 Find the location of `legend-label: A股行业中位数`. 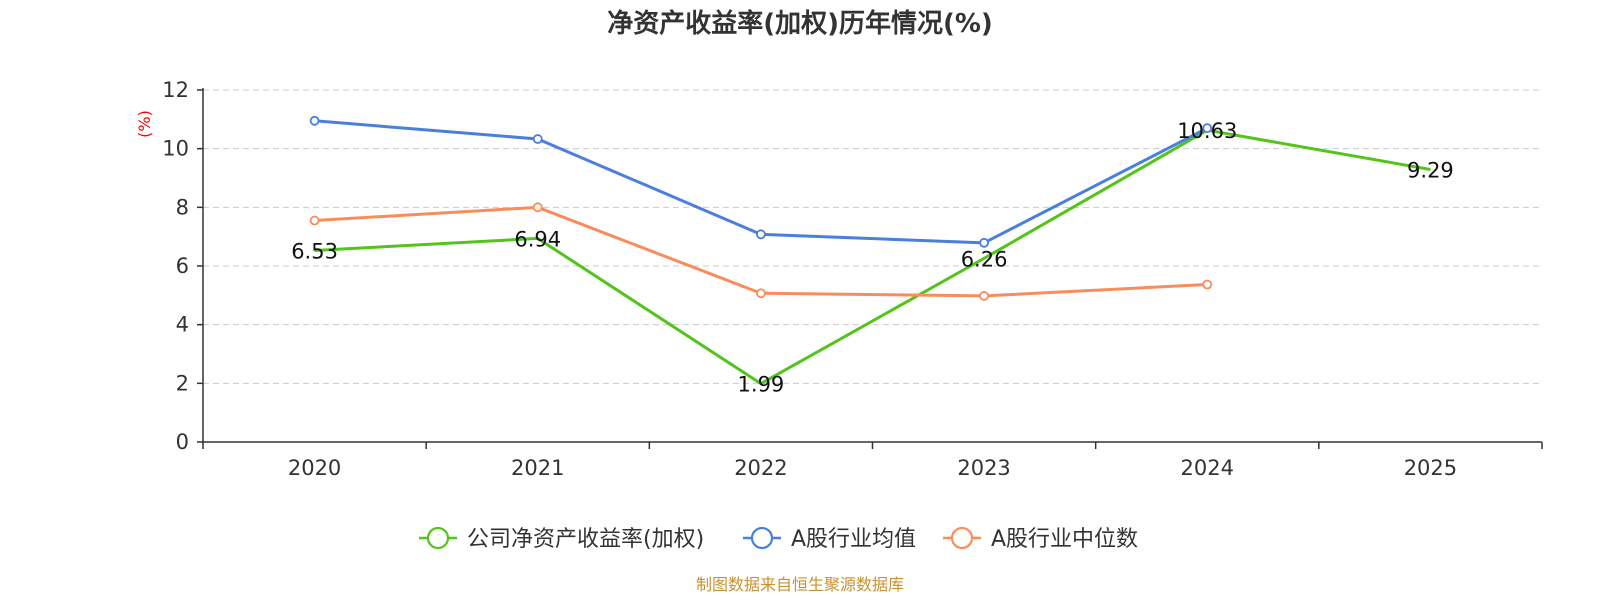

legend-label: A股行业中位数 is located at coordinates (1064, 539).